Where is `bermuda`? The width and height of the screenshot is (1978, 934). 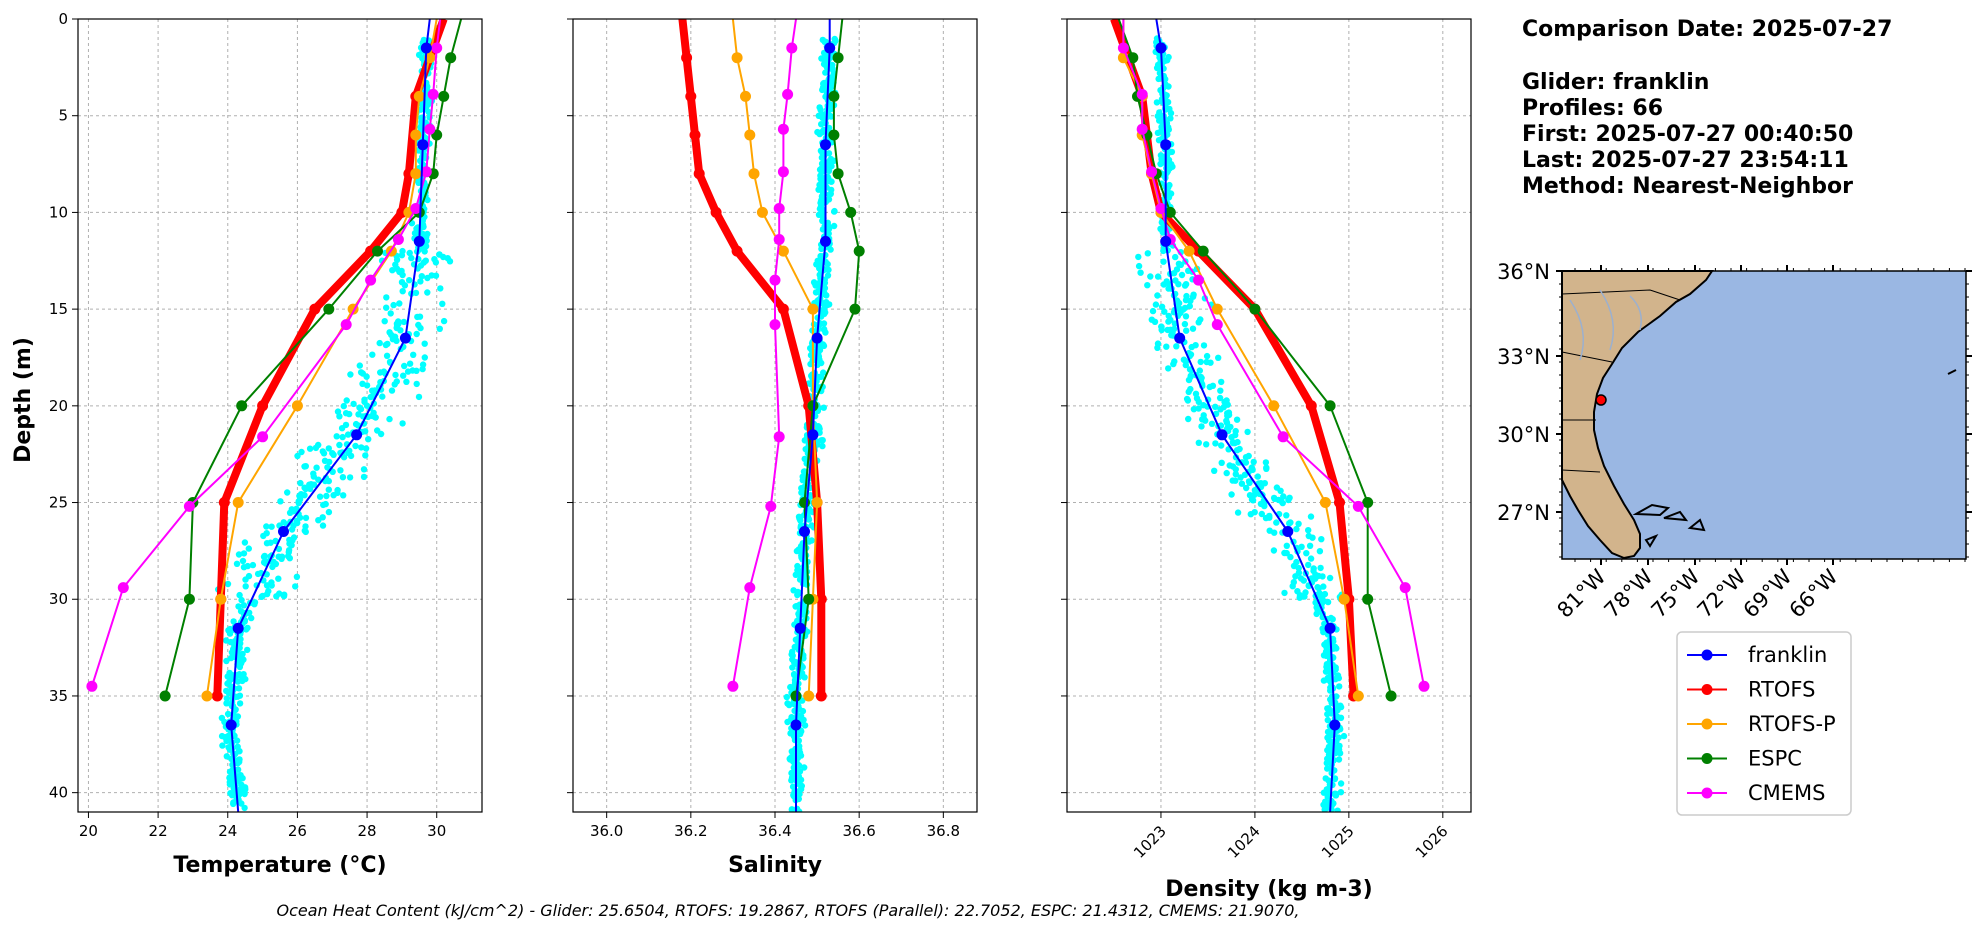
bermuda is located at coordinates (1952, 372).